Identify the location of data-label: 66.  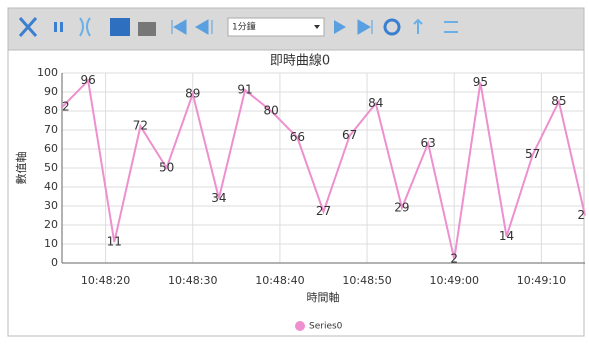
(297, 137).